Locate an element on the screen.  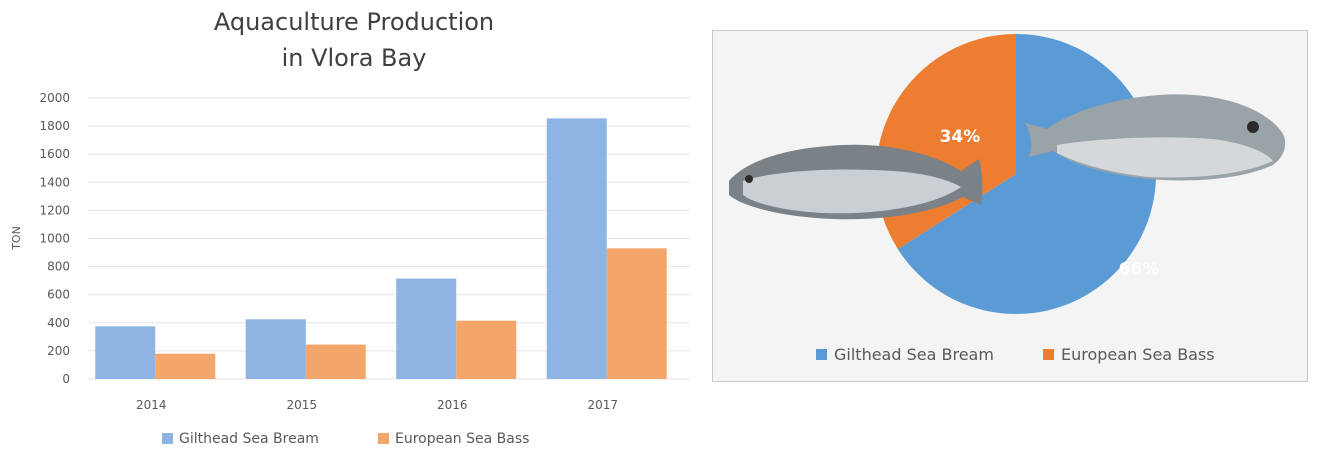
bar-european-sea-bass-2014 is located at coordinates (185, 366).